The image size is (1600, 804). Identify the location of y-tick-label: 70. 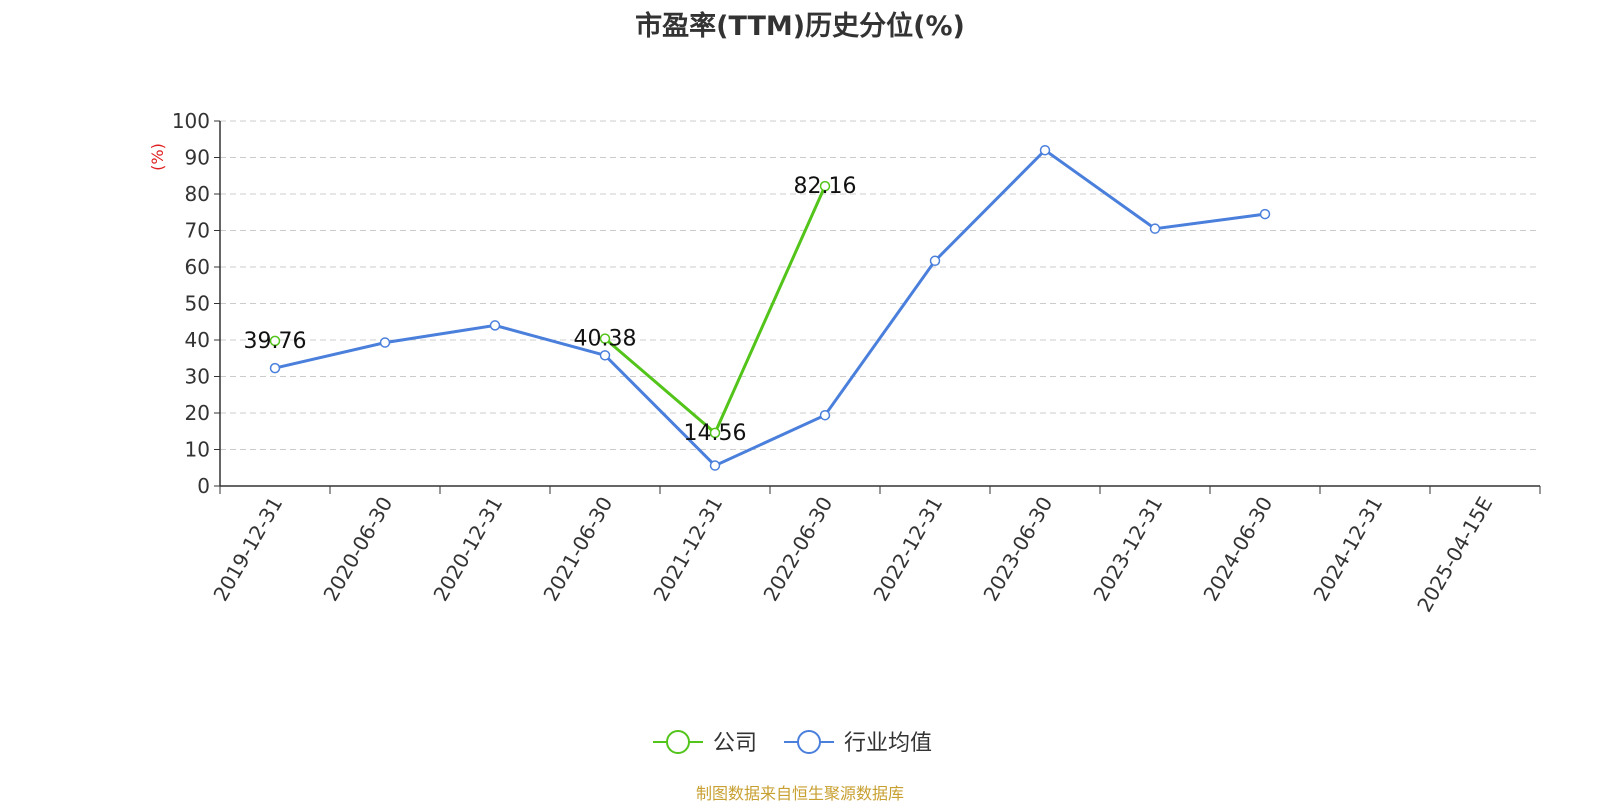
(197, 231).